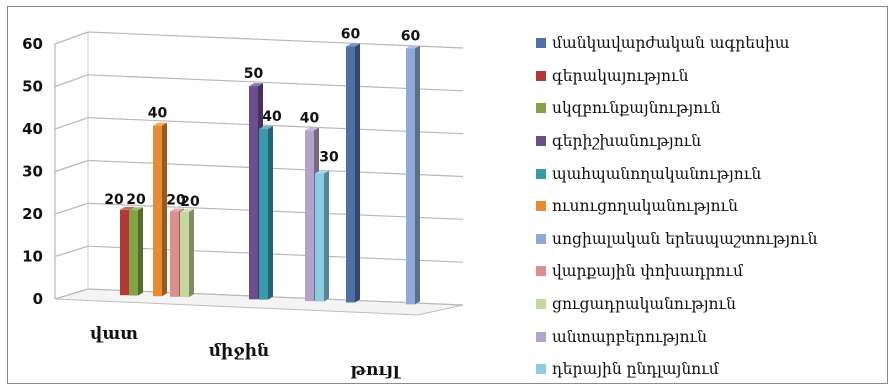 This screenshot has height=392, width=896. I want to click on legend-label: գերիշխանություն, so click(627, 141).